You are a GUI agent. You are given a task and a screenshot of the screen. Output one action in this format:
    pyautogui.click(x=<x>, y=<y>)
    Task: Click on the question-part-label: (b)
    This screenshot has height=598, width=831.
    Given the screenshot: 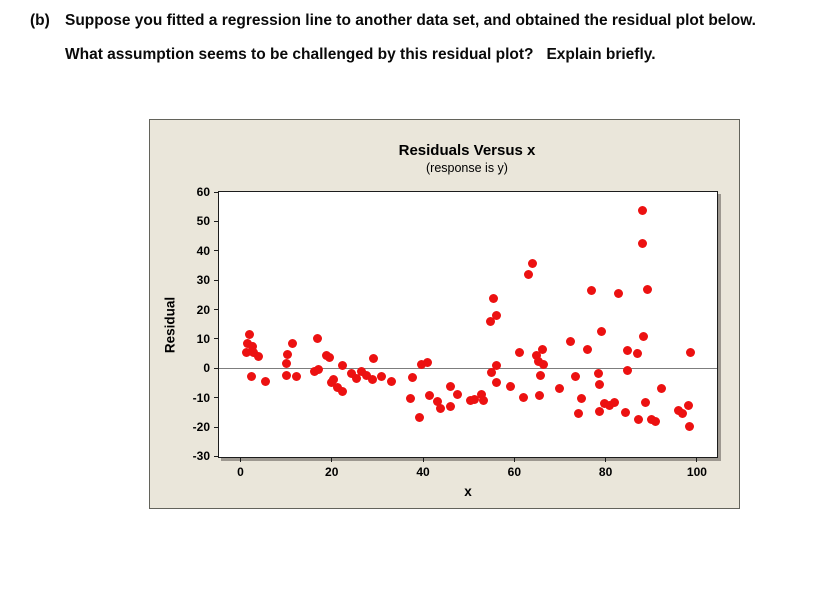 What is the action you would take?
    pyautogui.click(x=40, y=20)
    